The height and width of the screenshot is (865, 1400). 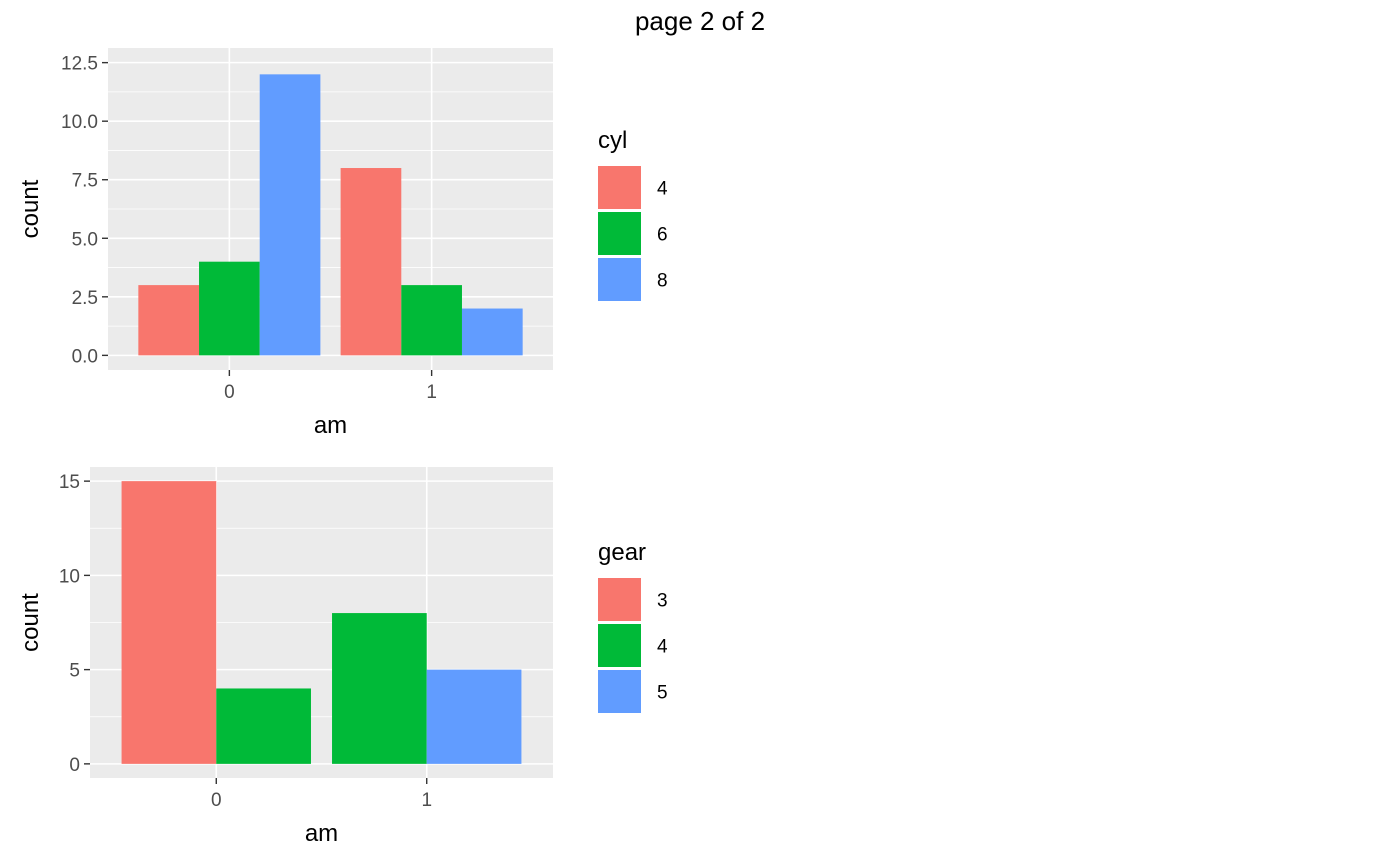 What do you see at coordinates (79, 64) in the screenshot?
I see `y-tick-label: 12.5` at bounding box center [79, 64].